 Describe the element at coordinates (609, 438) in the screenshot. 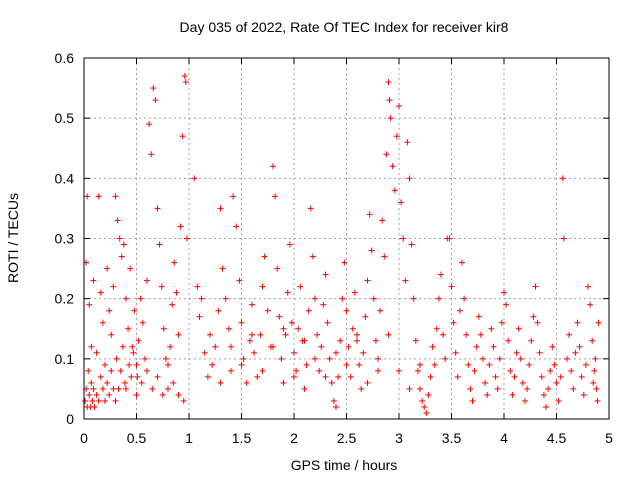

I see `x-tick-label: 5` at that location.